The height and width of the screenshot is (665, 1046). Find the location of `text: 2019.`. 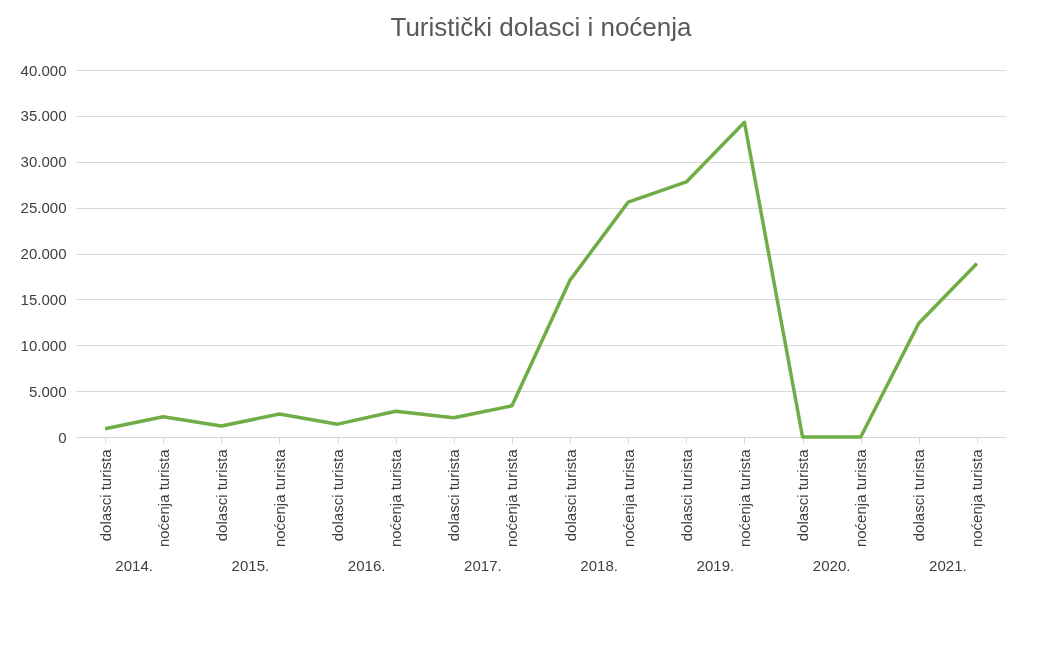

text: 2019. is located at coordinates (715, 565).